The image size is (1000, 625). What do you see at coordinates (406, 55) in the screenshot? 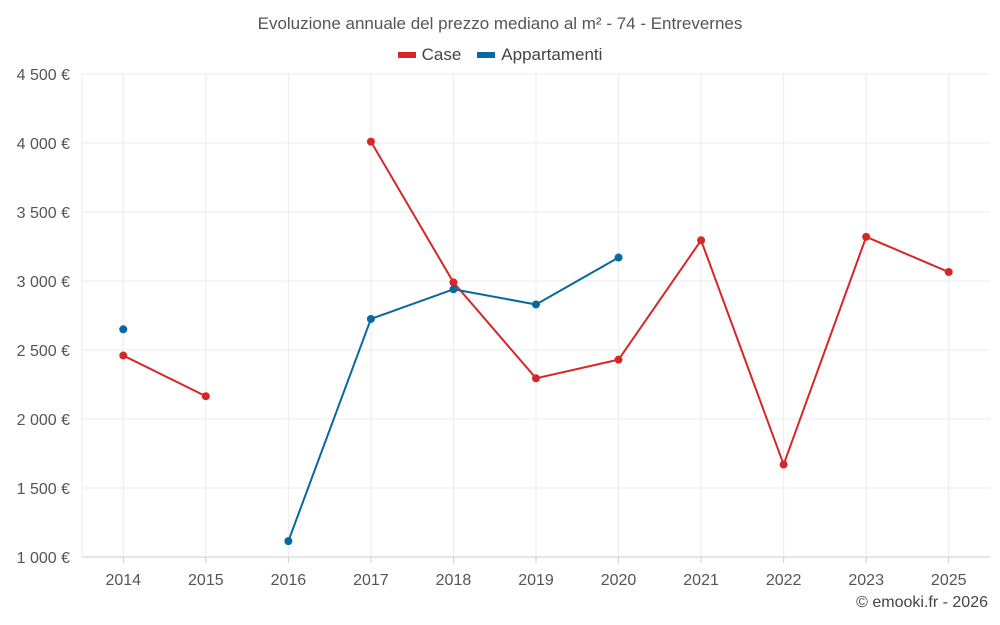
I see `legend-swatch-case` at bounding box center [406, 55].